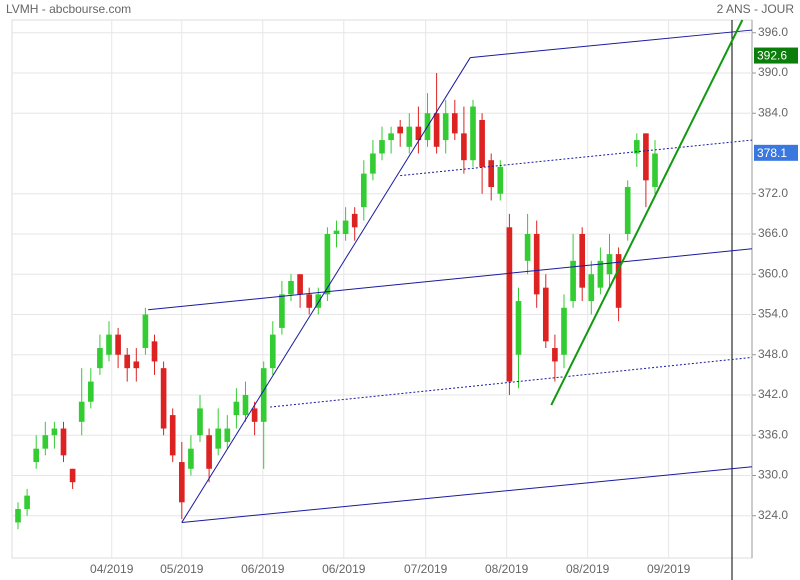  What do you see at coordinates (773, 72) in the screenshot?
I see `y-tick-label: 390.0` at bounding box center [773, 72].